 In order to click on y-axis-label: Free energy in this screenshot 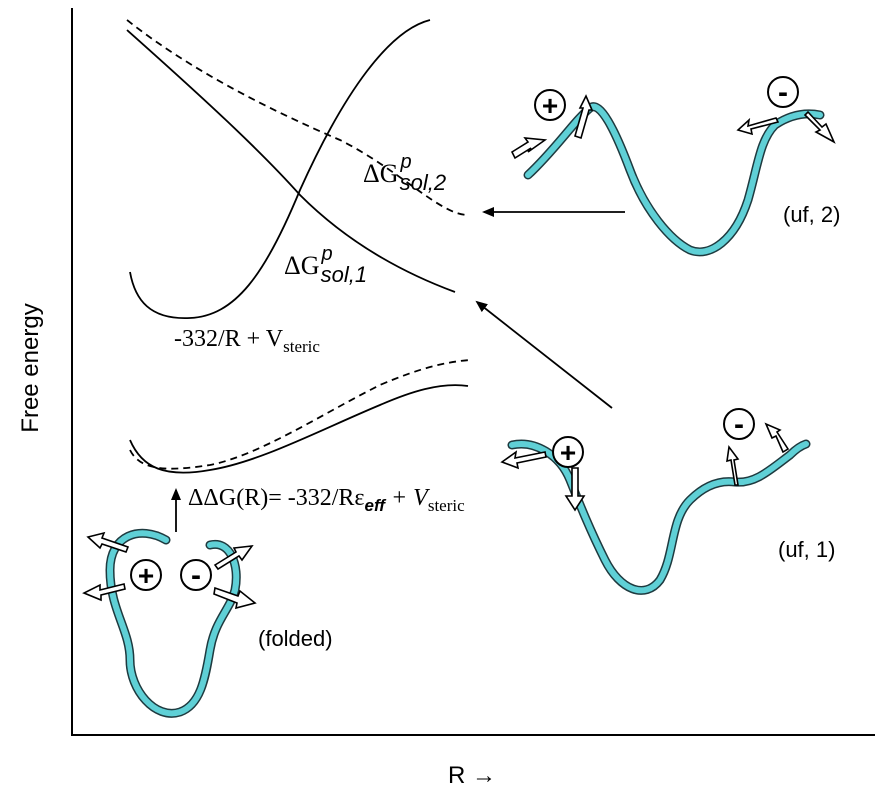, I will do `click(30, 367)`.